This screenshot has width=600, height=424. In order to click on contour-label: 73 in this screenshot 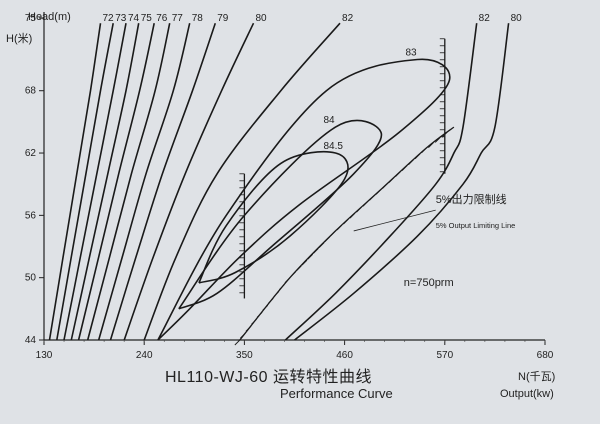, I will do `click(121, 18)`.